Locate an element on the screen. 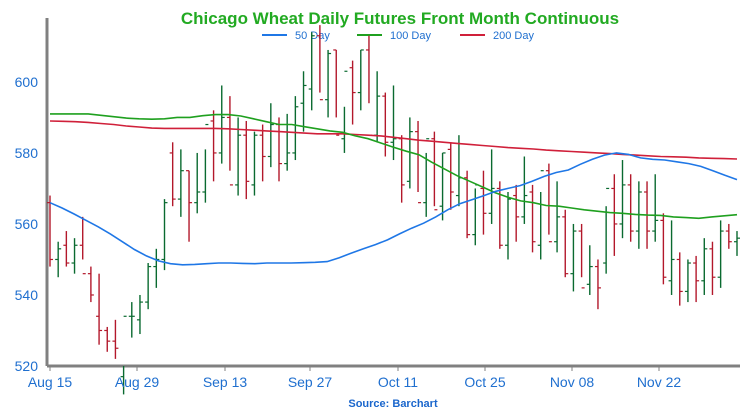  y-tick-label: 560 is located at coordinates (27, 224).